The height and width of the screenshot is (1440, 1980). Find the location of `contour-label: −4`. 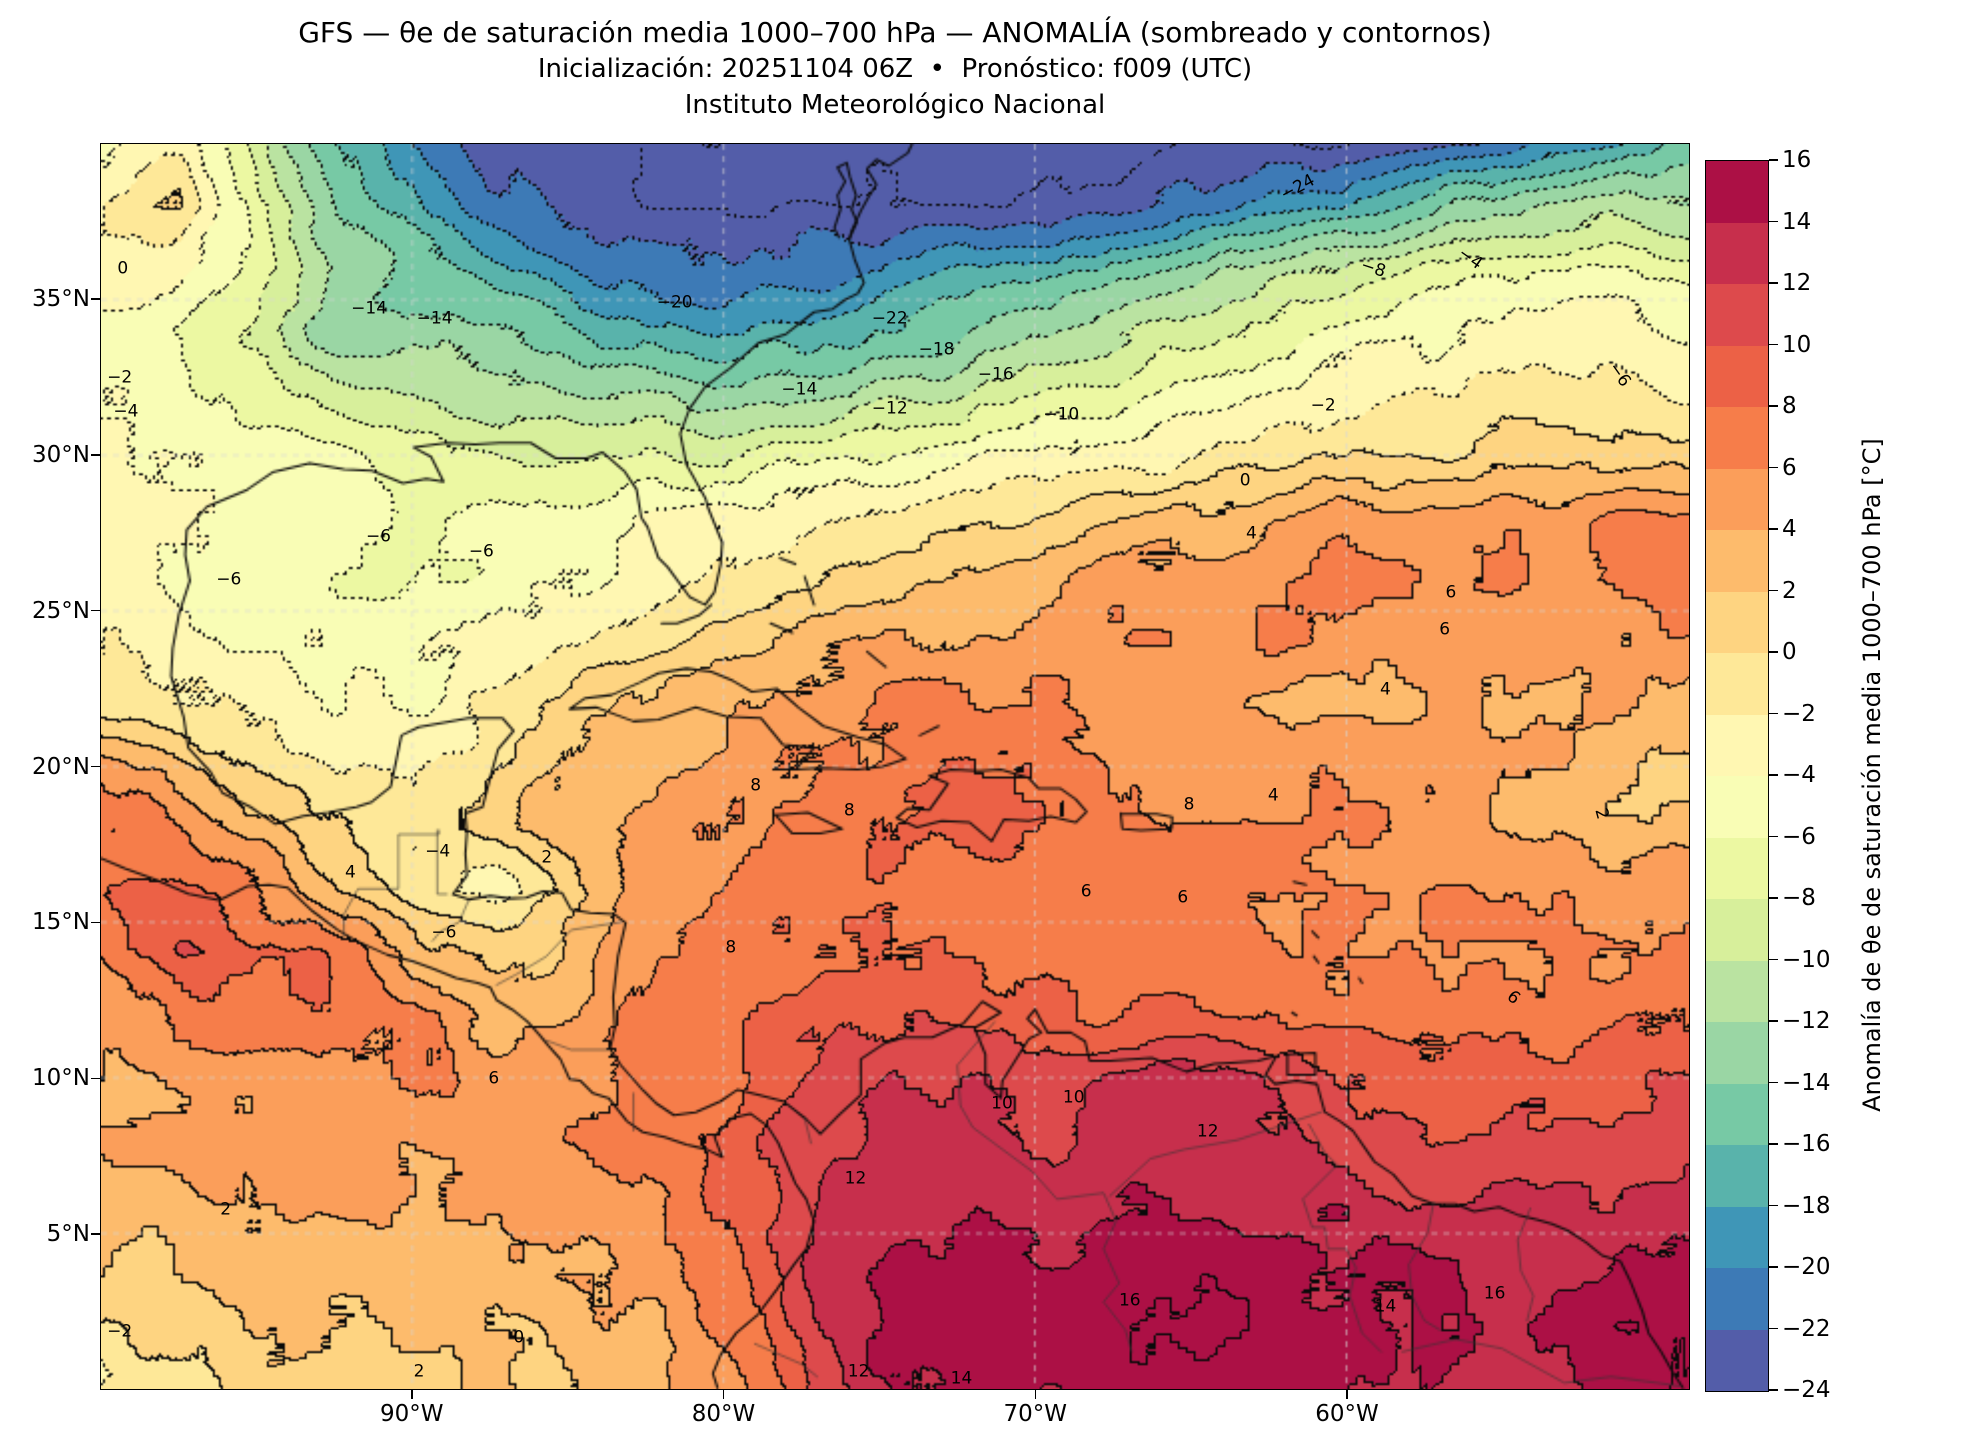

contour-label: −4 is located at coordinates (126, 411).